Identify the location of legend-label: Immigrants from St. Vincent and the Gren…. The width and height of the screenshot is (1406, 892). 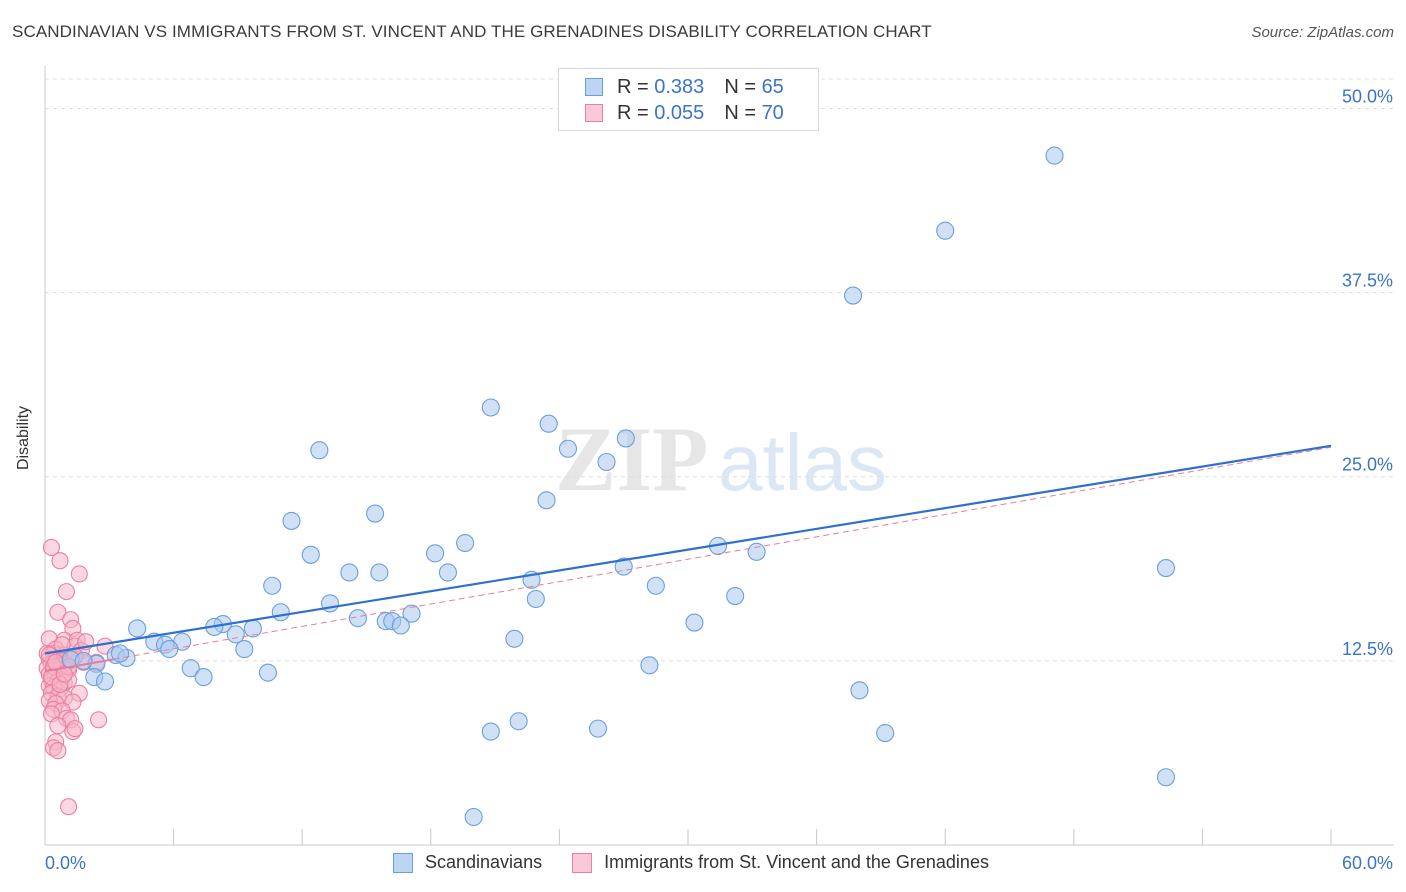
(796, 862).